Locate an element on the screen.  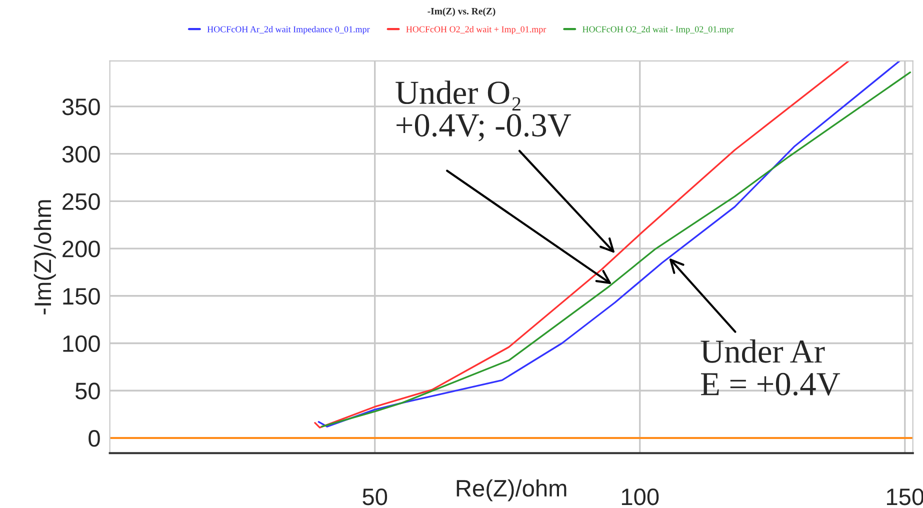
y-tick-label: 300 is located at coordinates (81, 154).